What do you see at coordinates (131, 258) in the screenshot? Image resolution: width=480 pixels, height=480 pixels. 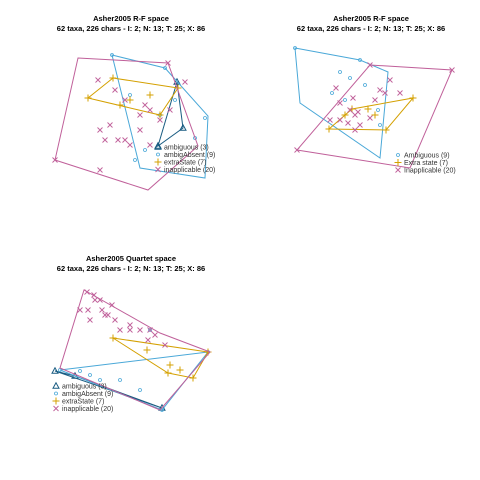 I see `chart-title: Asher2005 Quartet space` at bounding box center [131, 258].